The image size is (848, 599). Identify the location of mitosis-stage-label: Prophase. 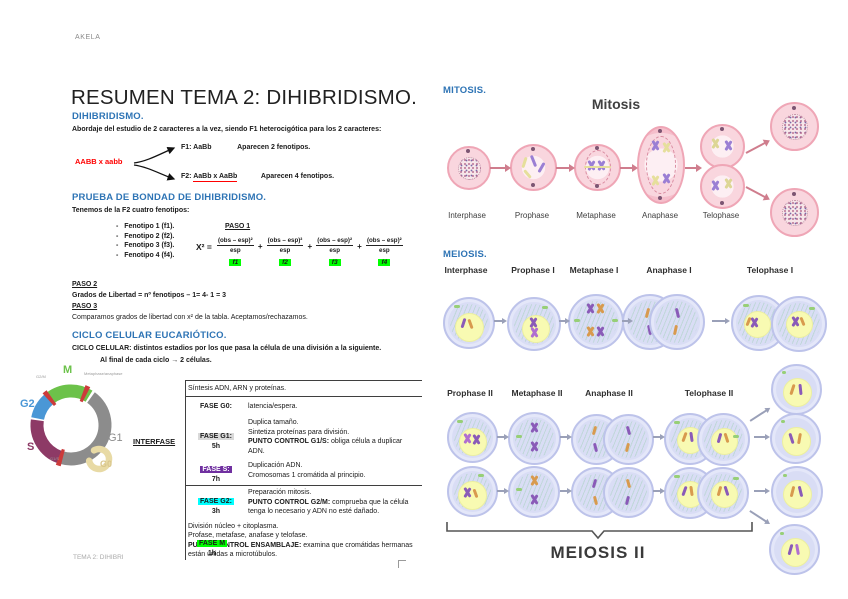
(532, 215).